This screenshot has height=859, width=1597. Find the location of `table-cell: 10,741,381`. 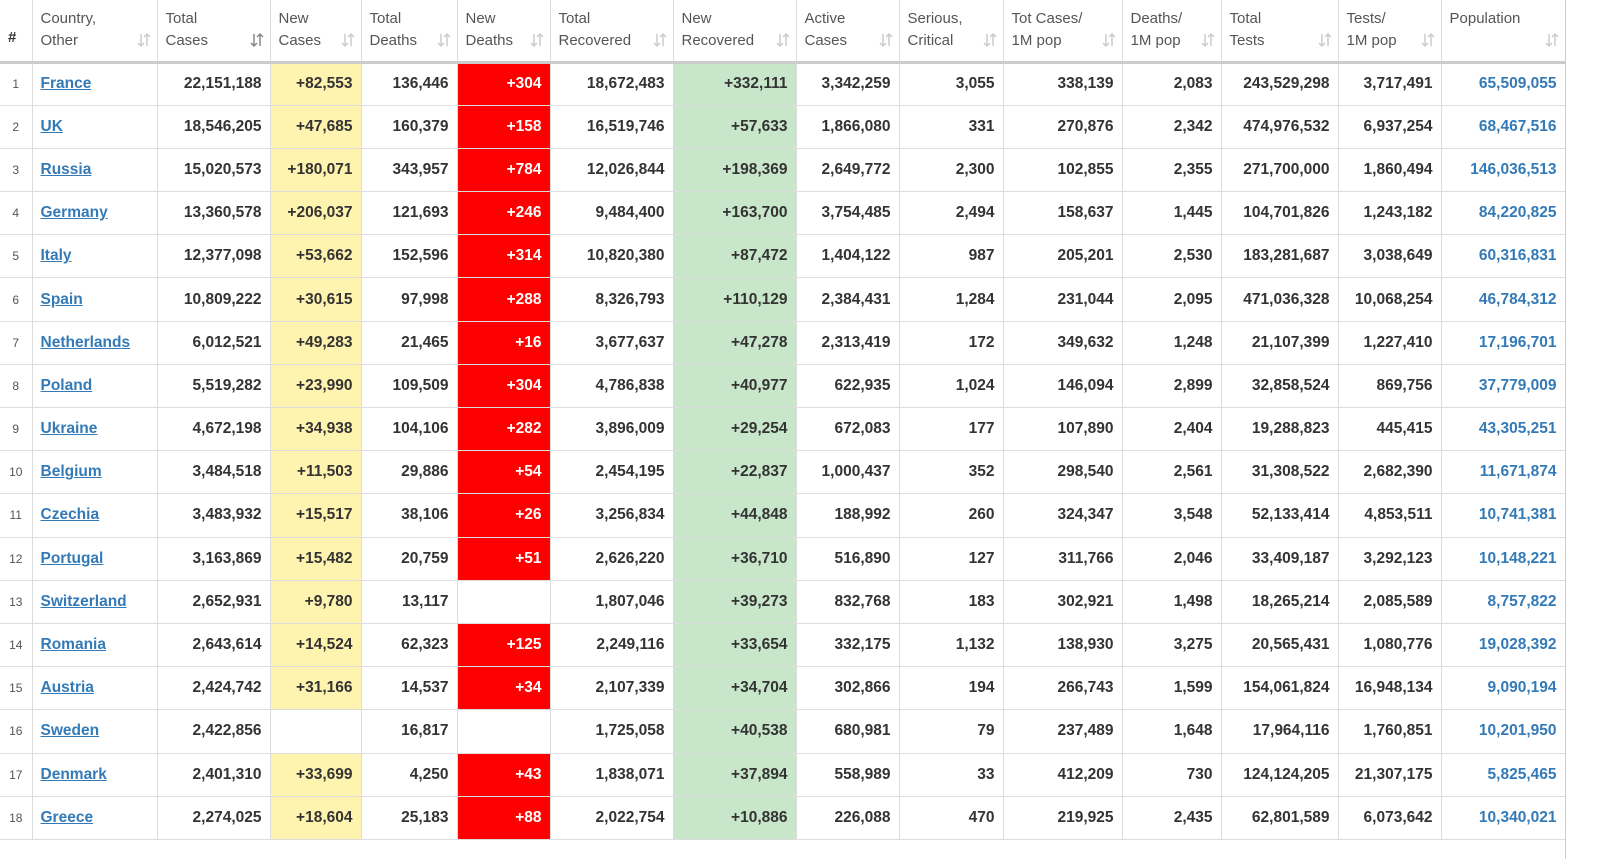

table-cell: 10,741,381 is located at coordinates (1503, 515).